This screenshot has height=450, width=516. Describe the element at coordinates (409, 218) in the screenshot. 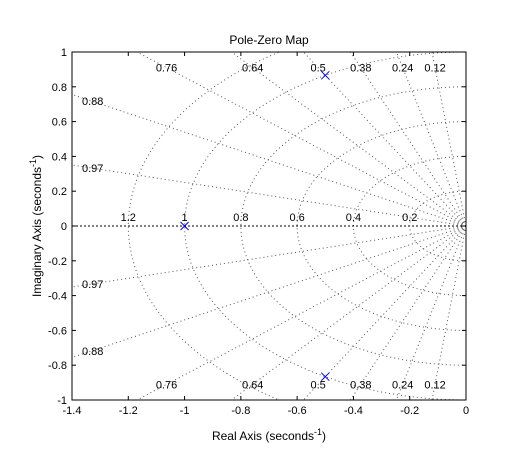

I see `frequency-label: 0.2` at that location.